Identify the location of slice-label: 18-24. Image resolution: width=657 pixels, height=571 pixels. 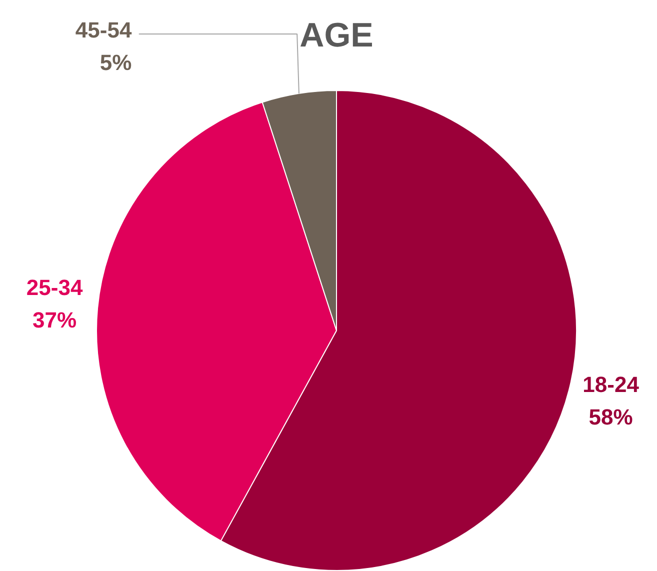
(611, 385).